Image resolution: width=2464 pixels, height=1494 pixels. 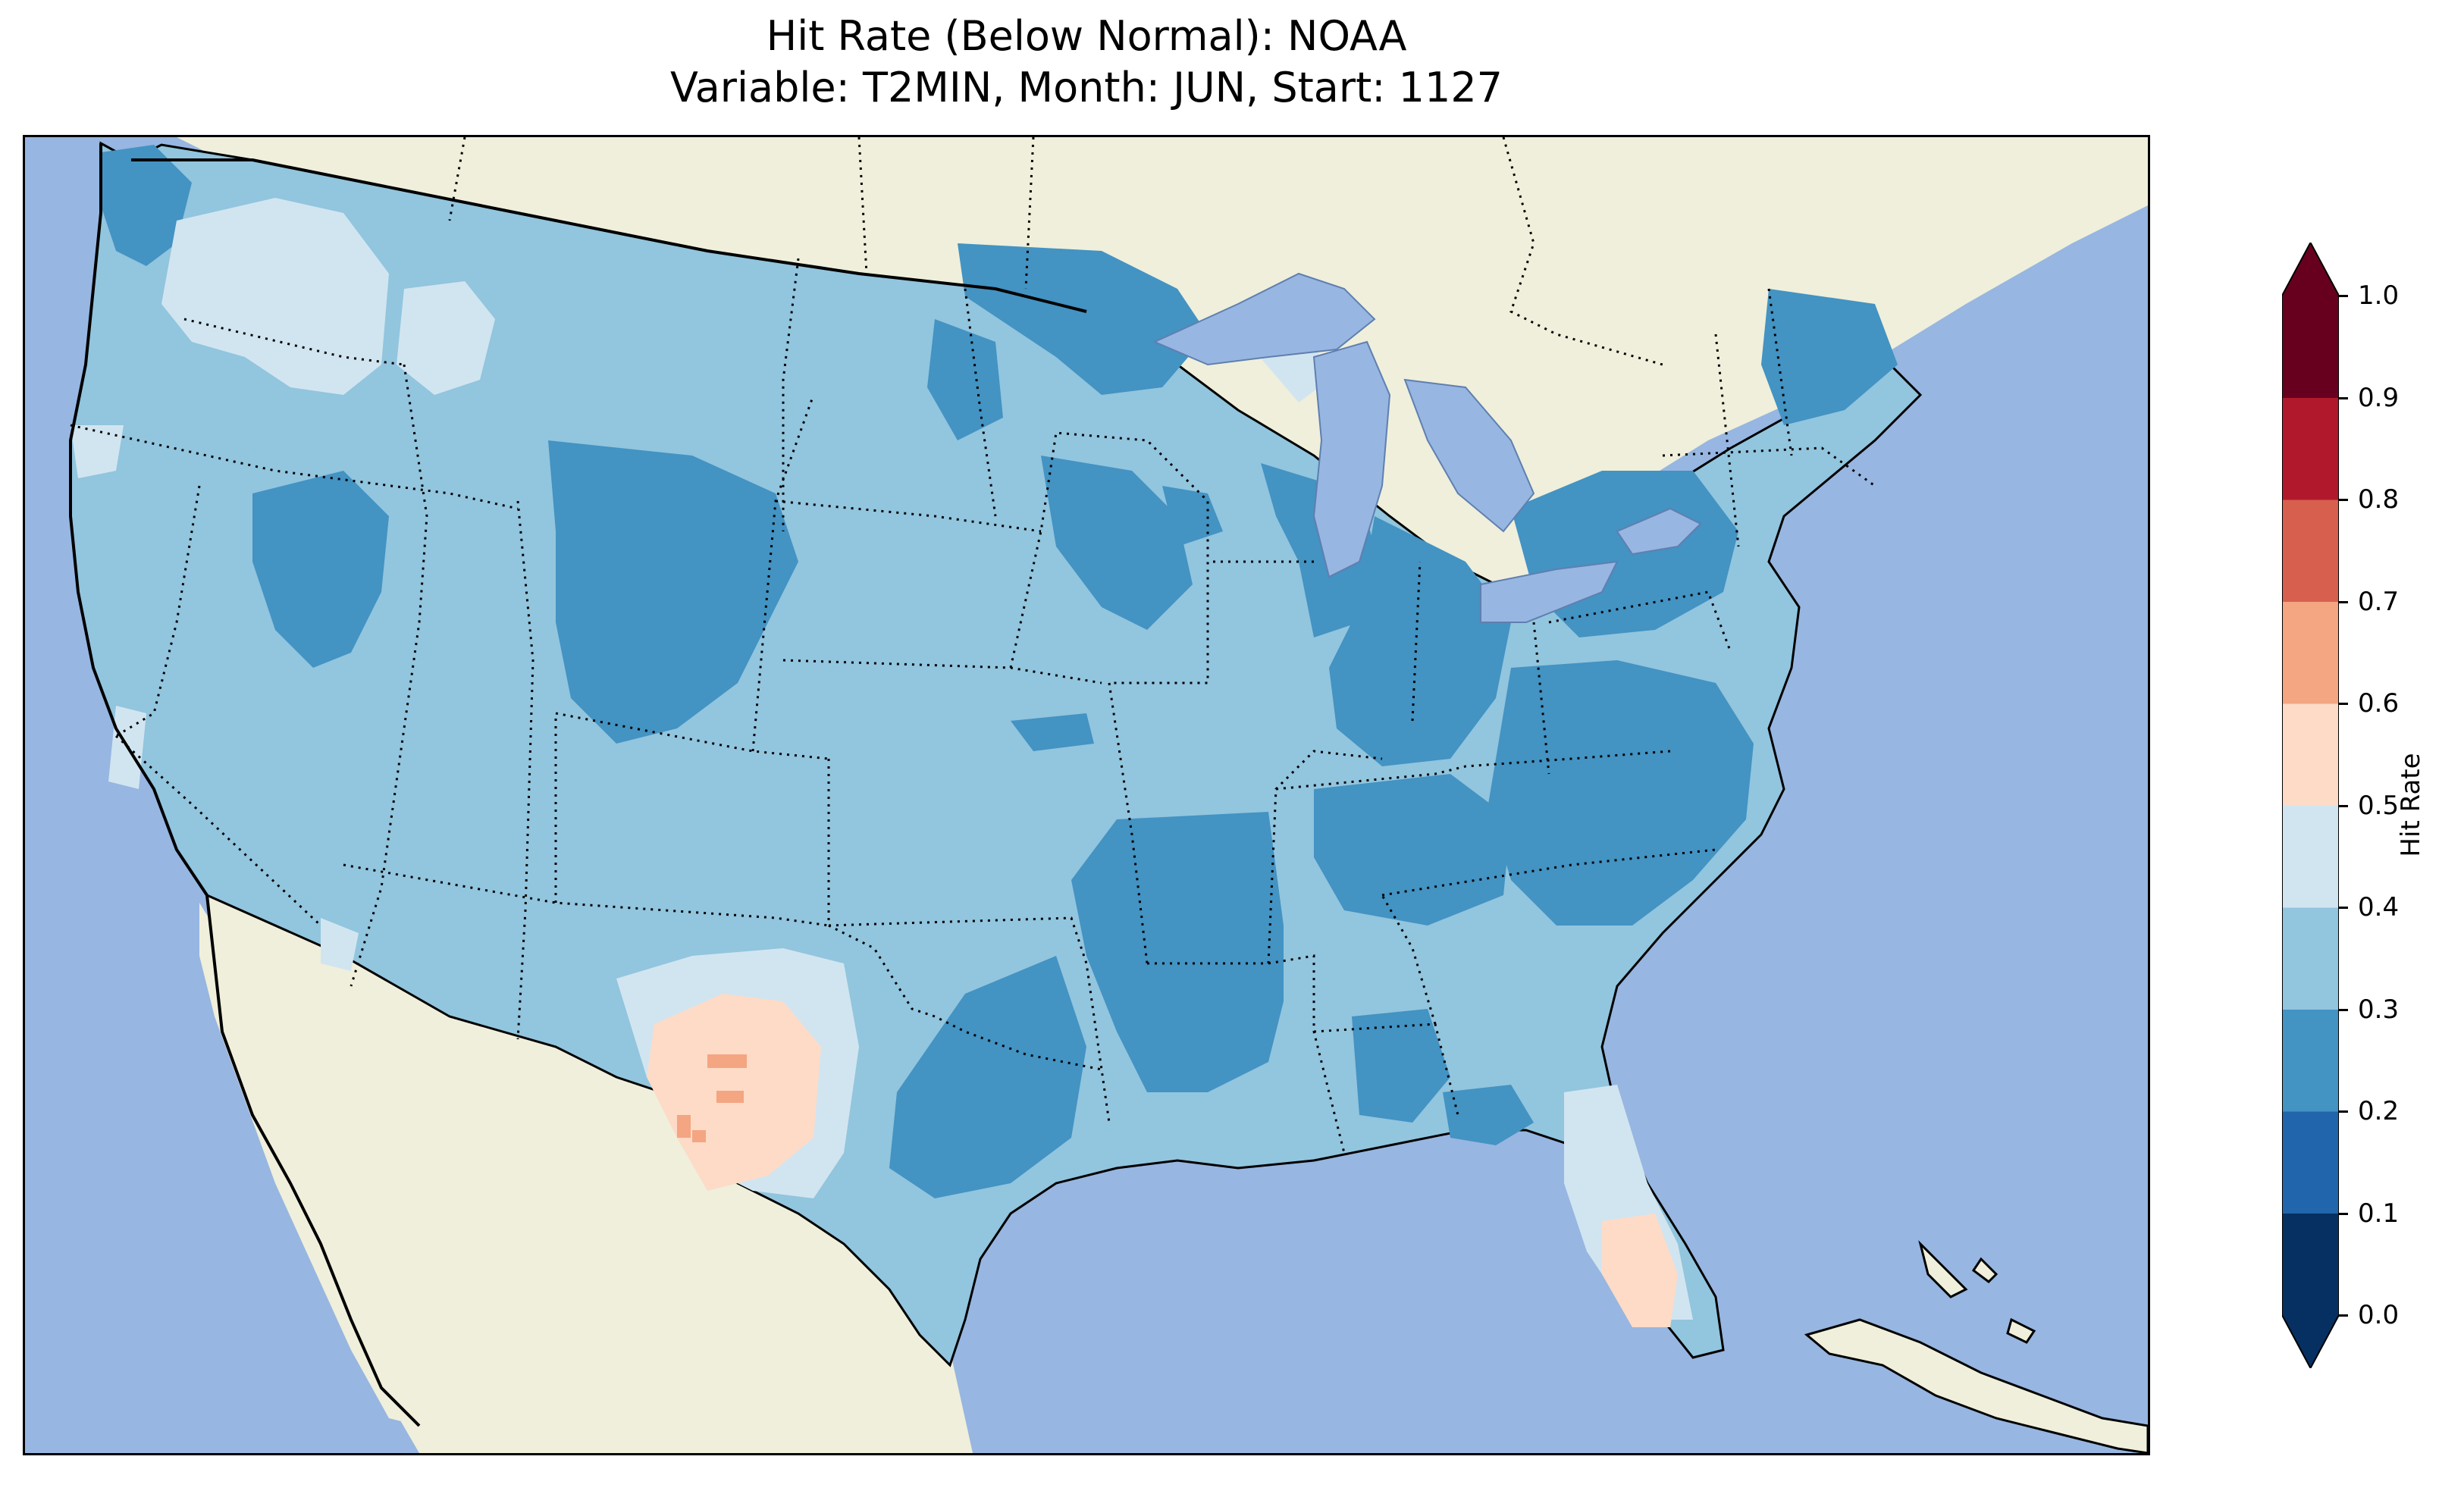 I want to click on colorbar-tick-label: 0.3, so click(x=2379, y=1009).